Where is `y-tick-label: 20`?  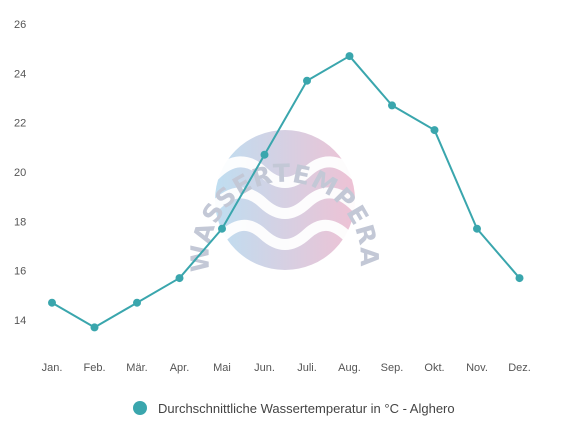
y-tick-label: 20 is located at coordinates (20, 173).